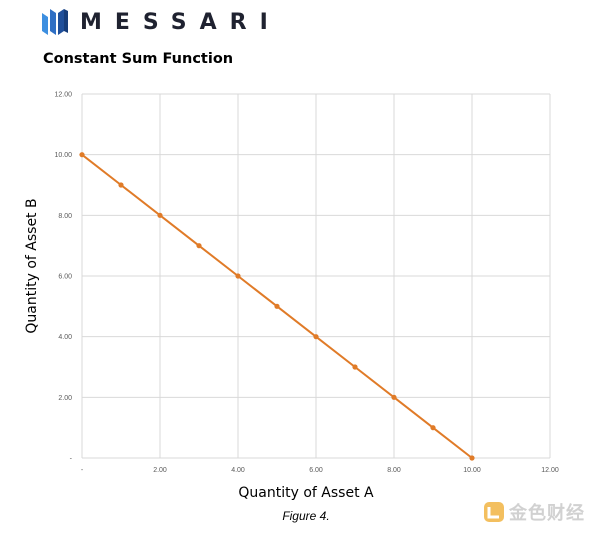 The width and height of the screenshot is (600, 533). I want to click on brand-name: MESSARI, so click(180, 22).